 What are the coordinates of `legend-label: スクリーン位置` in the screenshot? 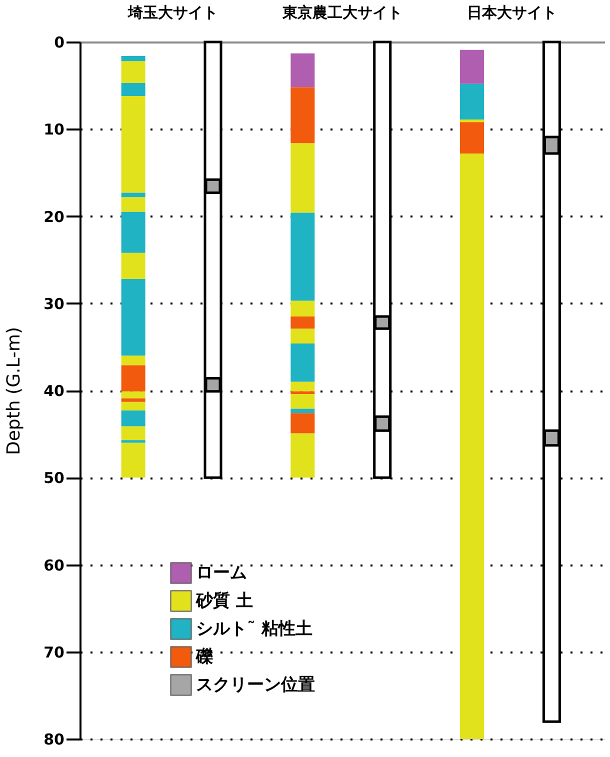 It's located at (255, 685).